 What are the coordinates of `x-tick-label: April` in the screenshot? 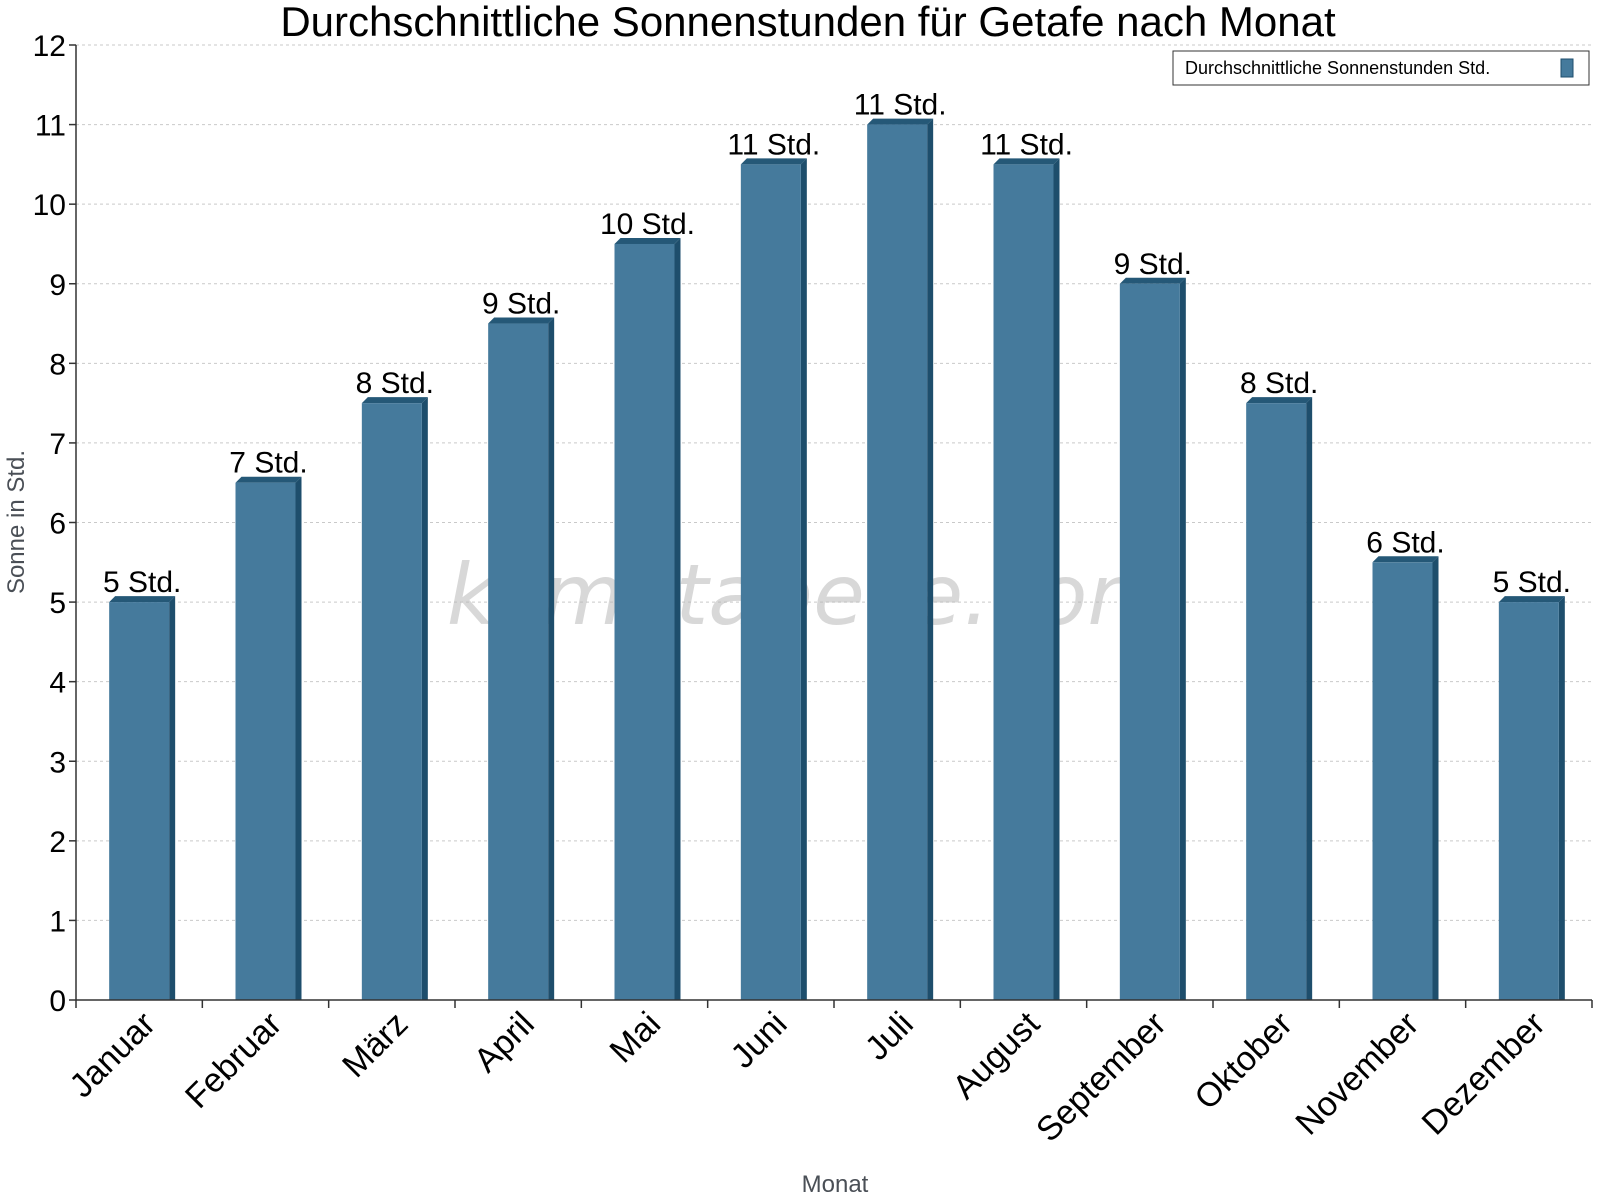 It's located at (504, 1042).